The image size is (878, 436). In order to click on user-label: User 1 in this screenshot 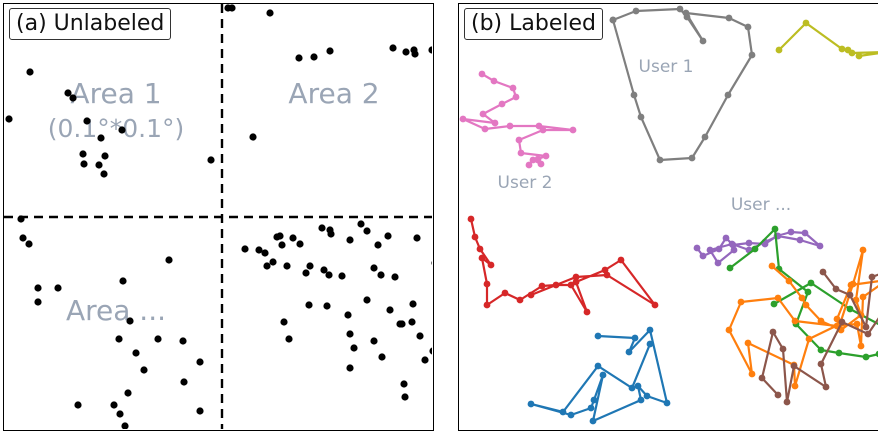, I will do `click(666, 67)`.